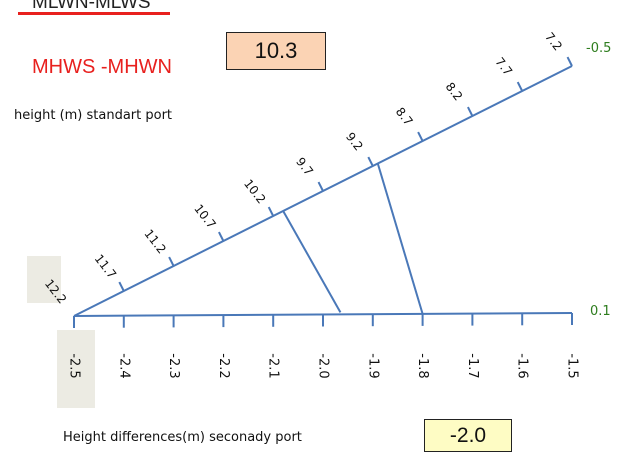 This screenshot has height=455, width=633. Describe the element at coordinates (503, 67) in the screenshot. I see `diagonal-tick-label: 7.7` at that location.